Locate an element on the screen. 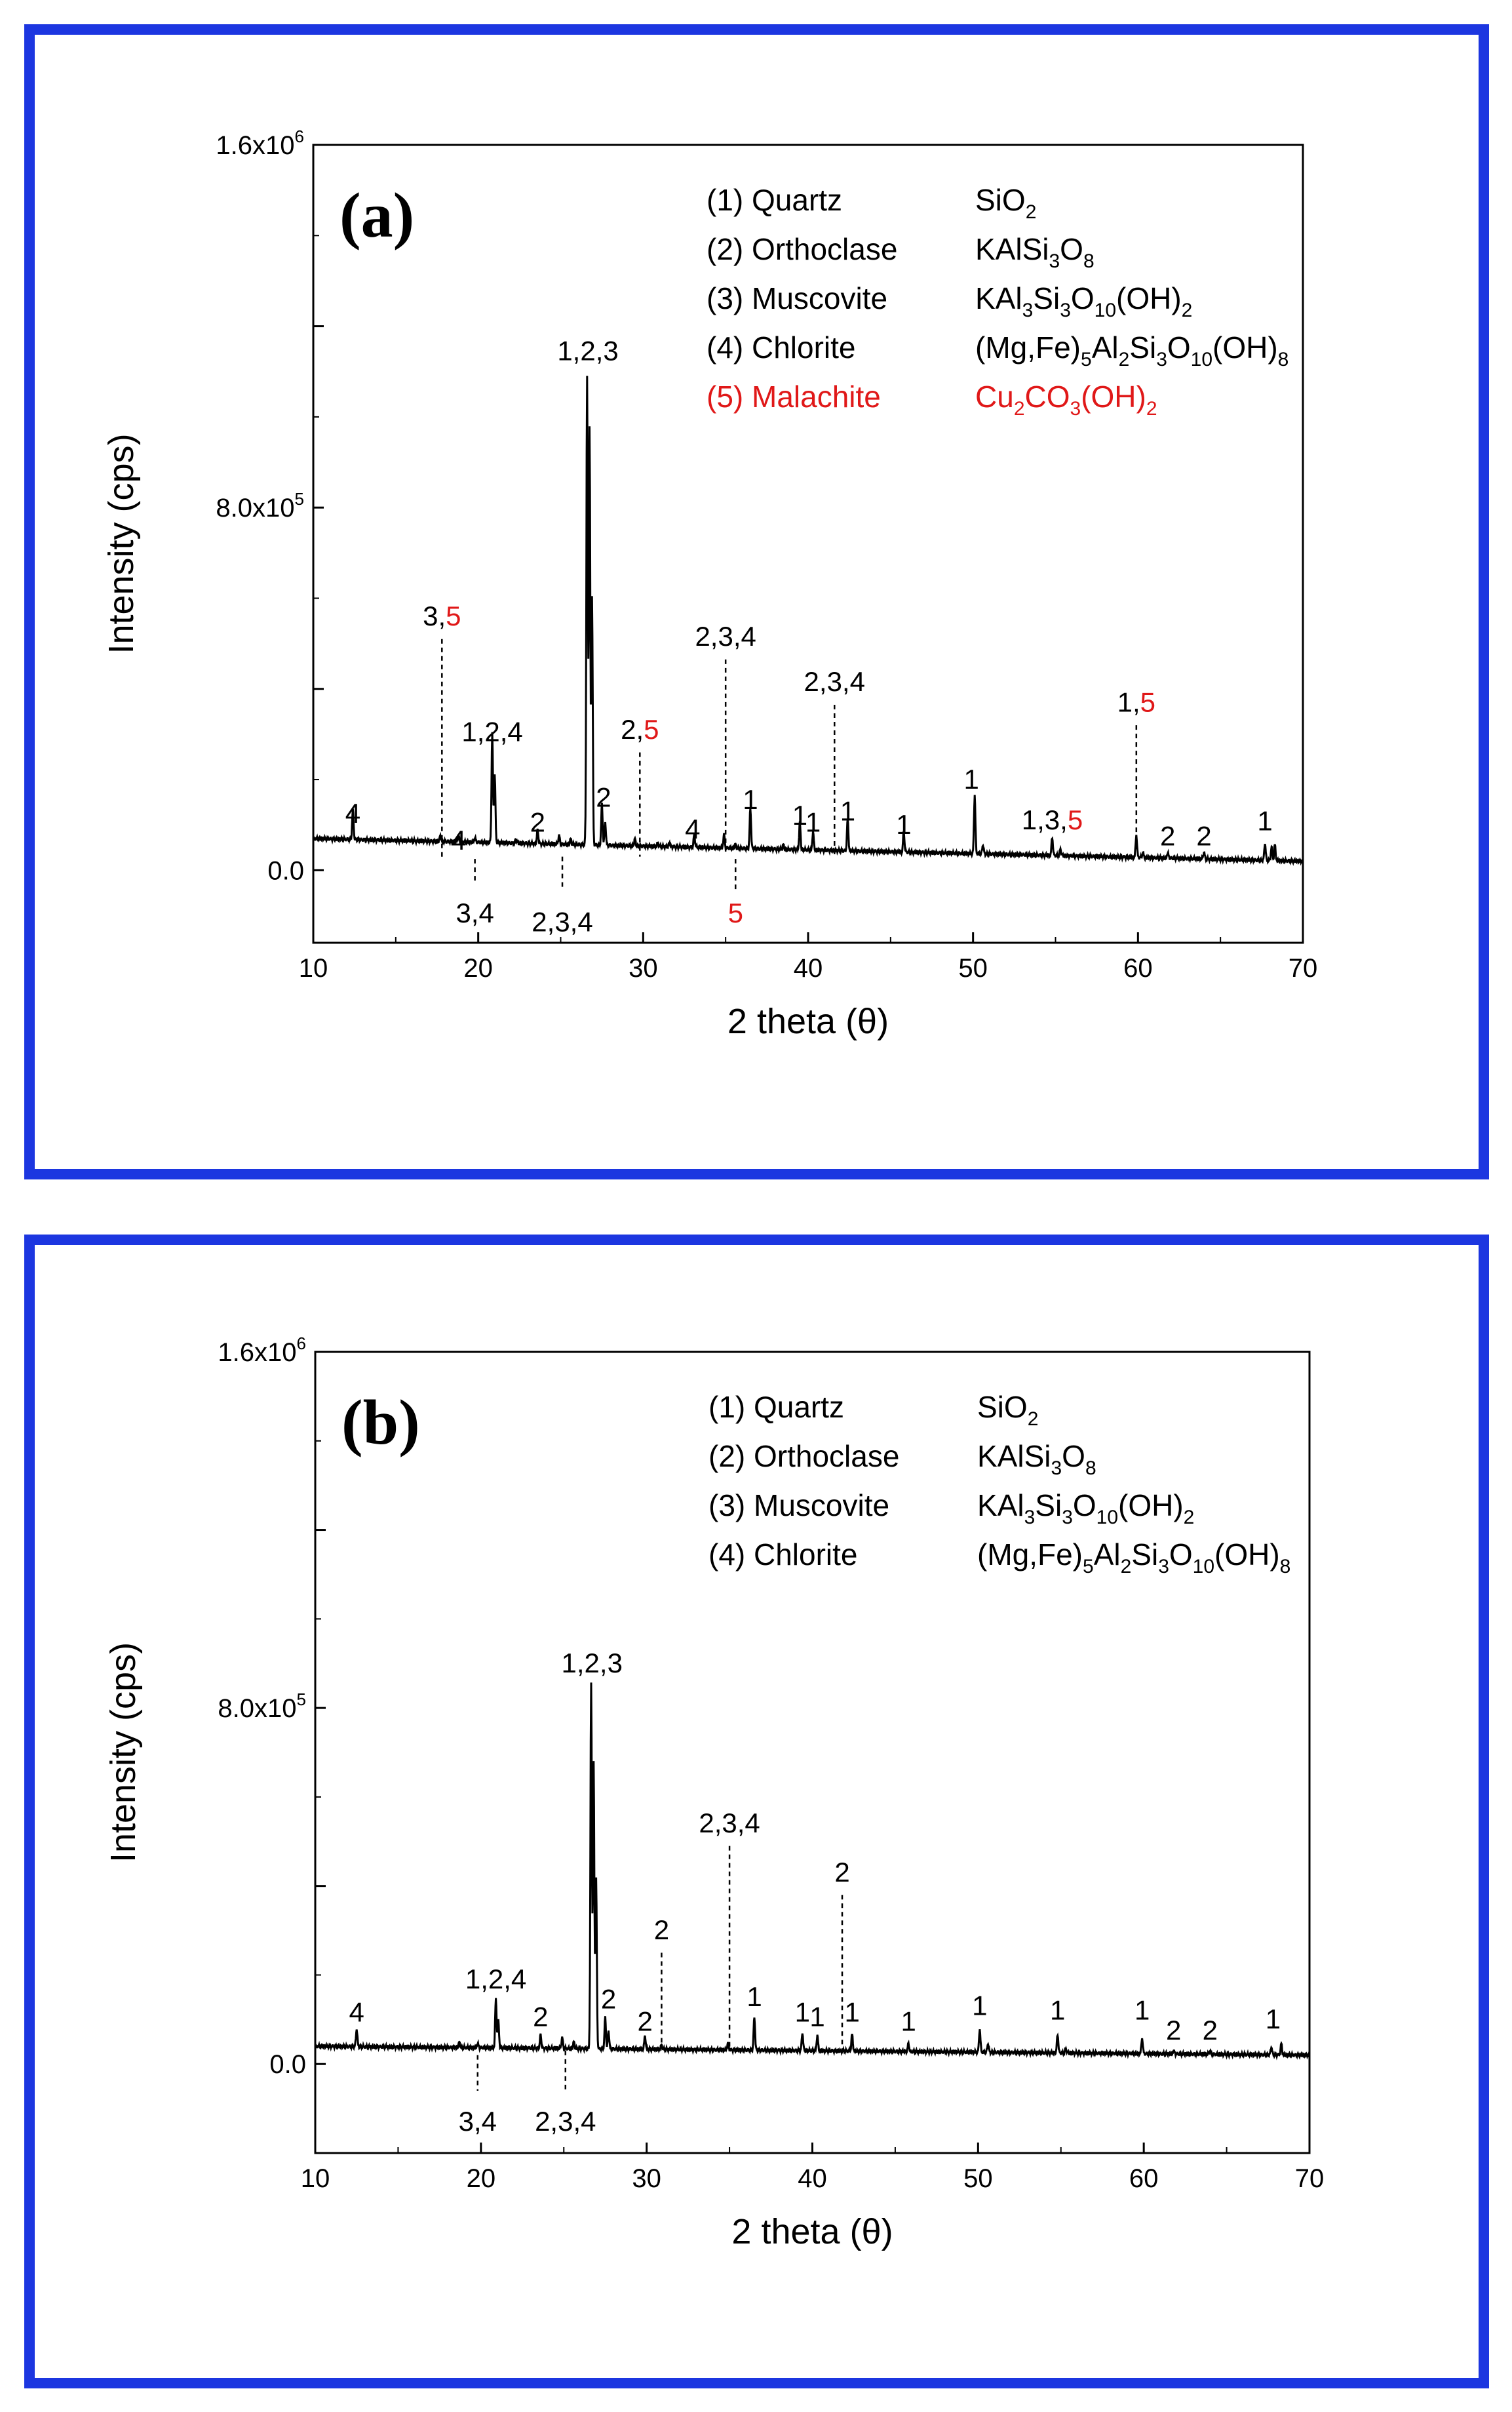  panel-label: (a) is located at coordinates (376, 216).